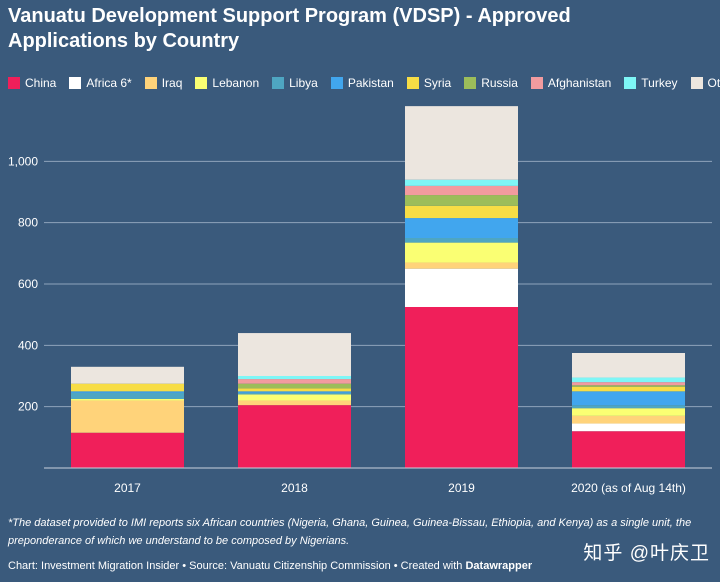  What do you see at coordinates (461, 240) in the screenshot?
I see `bar-segment-libya-2019` at bounding box center [461, 240].